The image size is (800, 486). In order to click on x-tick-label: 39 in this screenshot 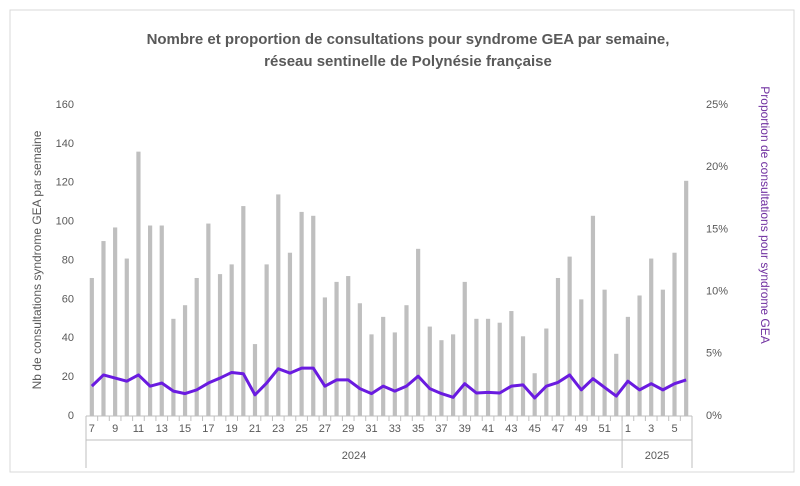, I will do `click(465, 429)`.